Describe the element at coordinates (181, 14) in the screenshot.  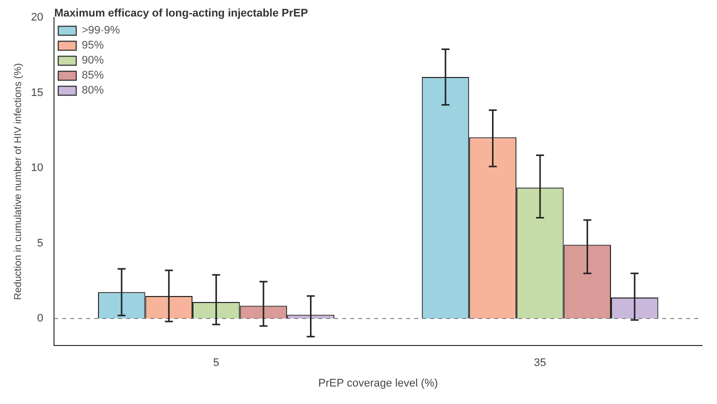
I see `legend-title: Maximum efficacy of long-acting injectable PrEP` at that location.